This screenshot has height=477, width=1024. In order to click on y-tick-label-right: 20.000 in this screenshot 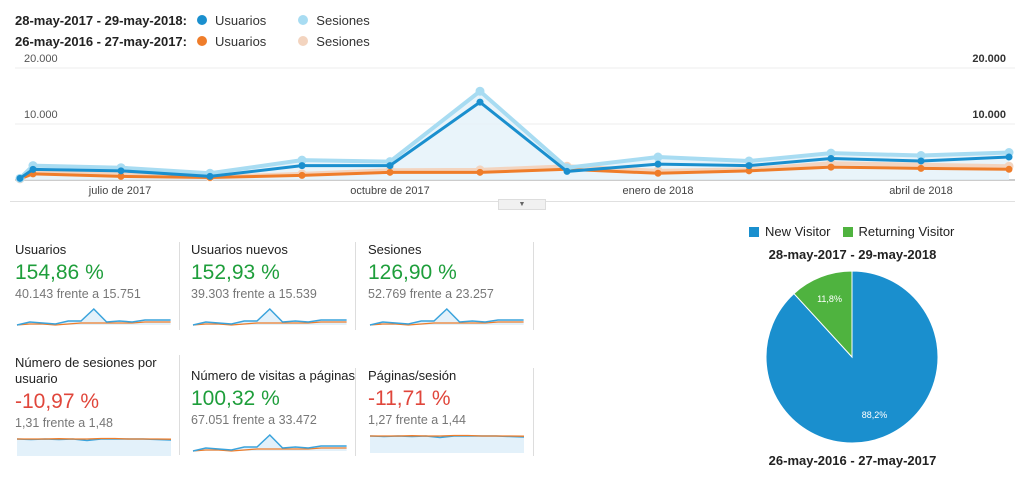, I will do `click(989, 59)`.